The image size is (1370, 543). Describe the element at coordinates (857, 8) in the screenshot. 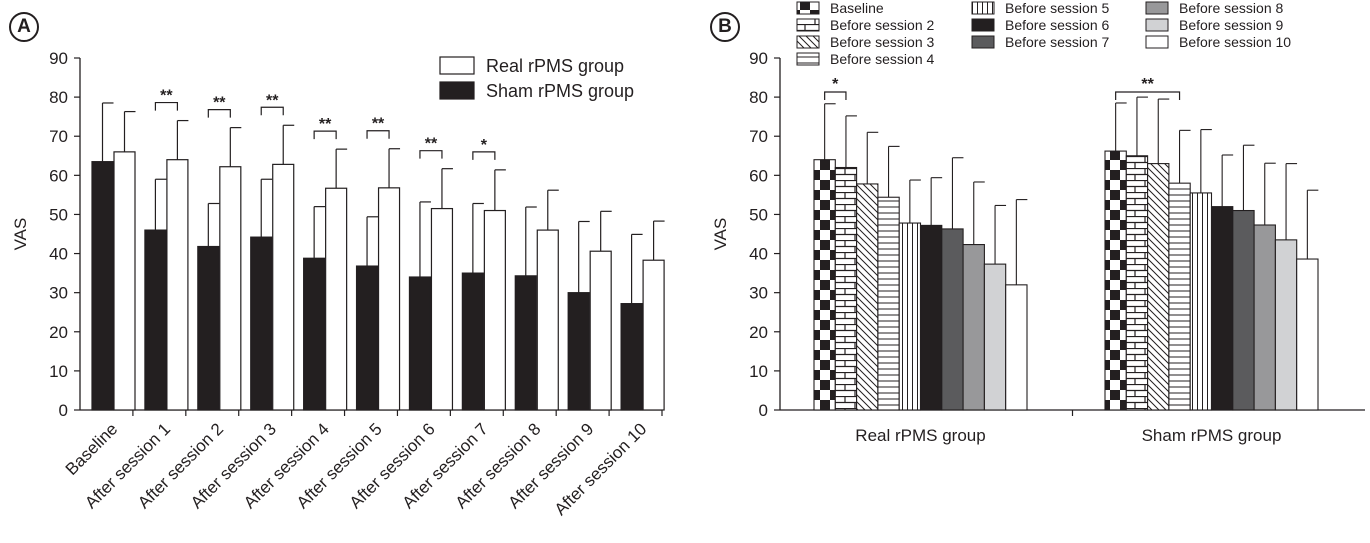

I see `legend-label: Baseline` at that location.